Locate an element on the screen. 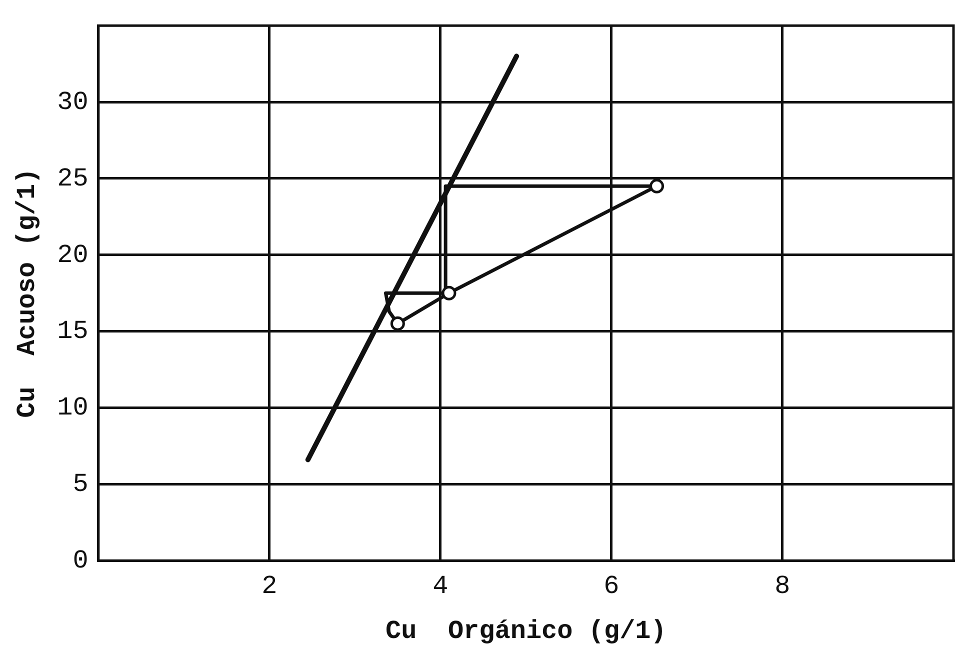  x-tick-label: 2 is located at coordinates (270, 586).